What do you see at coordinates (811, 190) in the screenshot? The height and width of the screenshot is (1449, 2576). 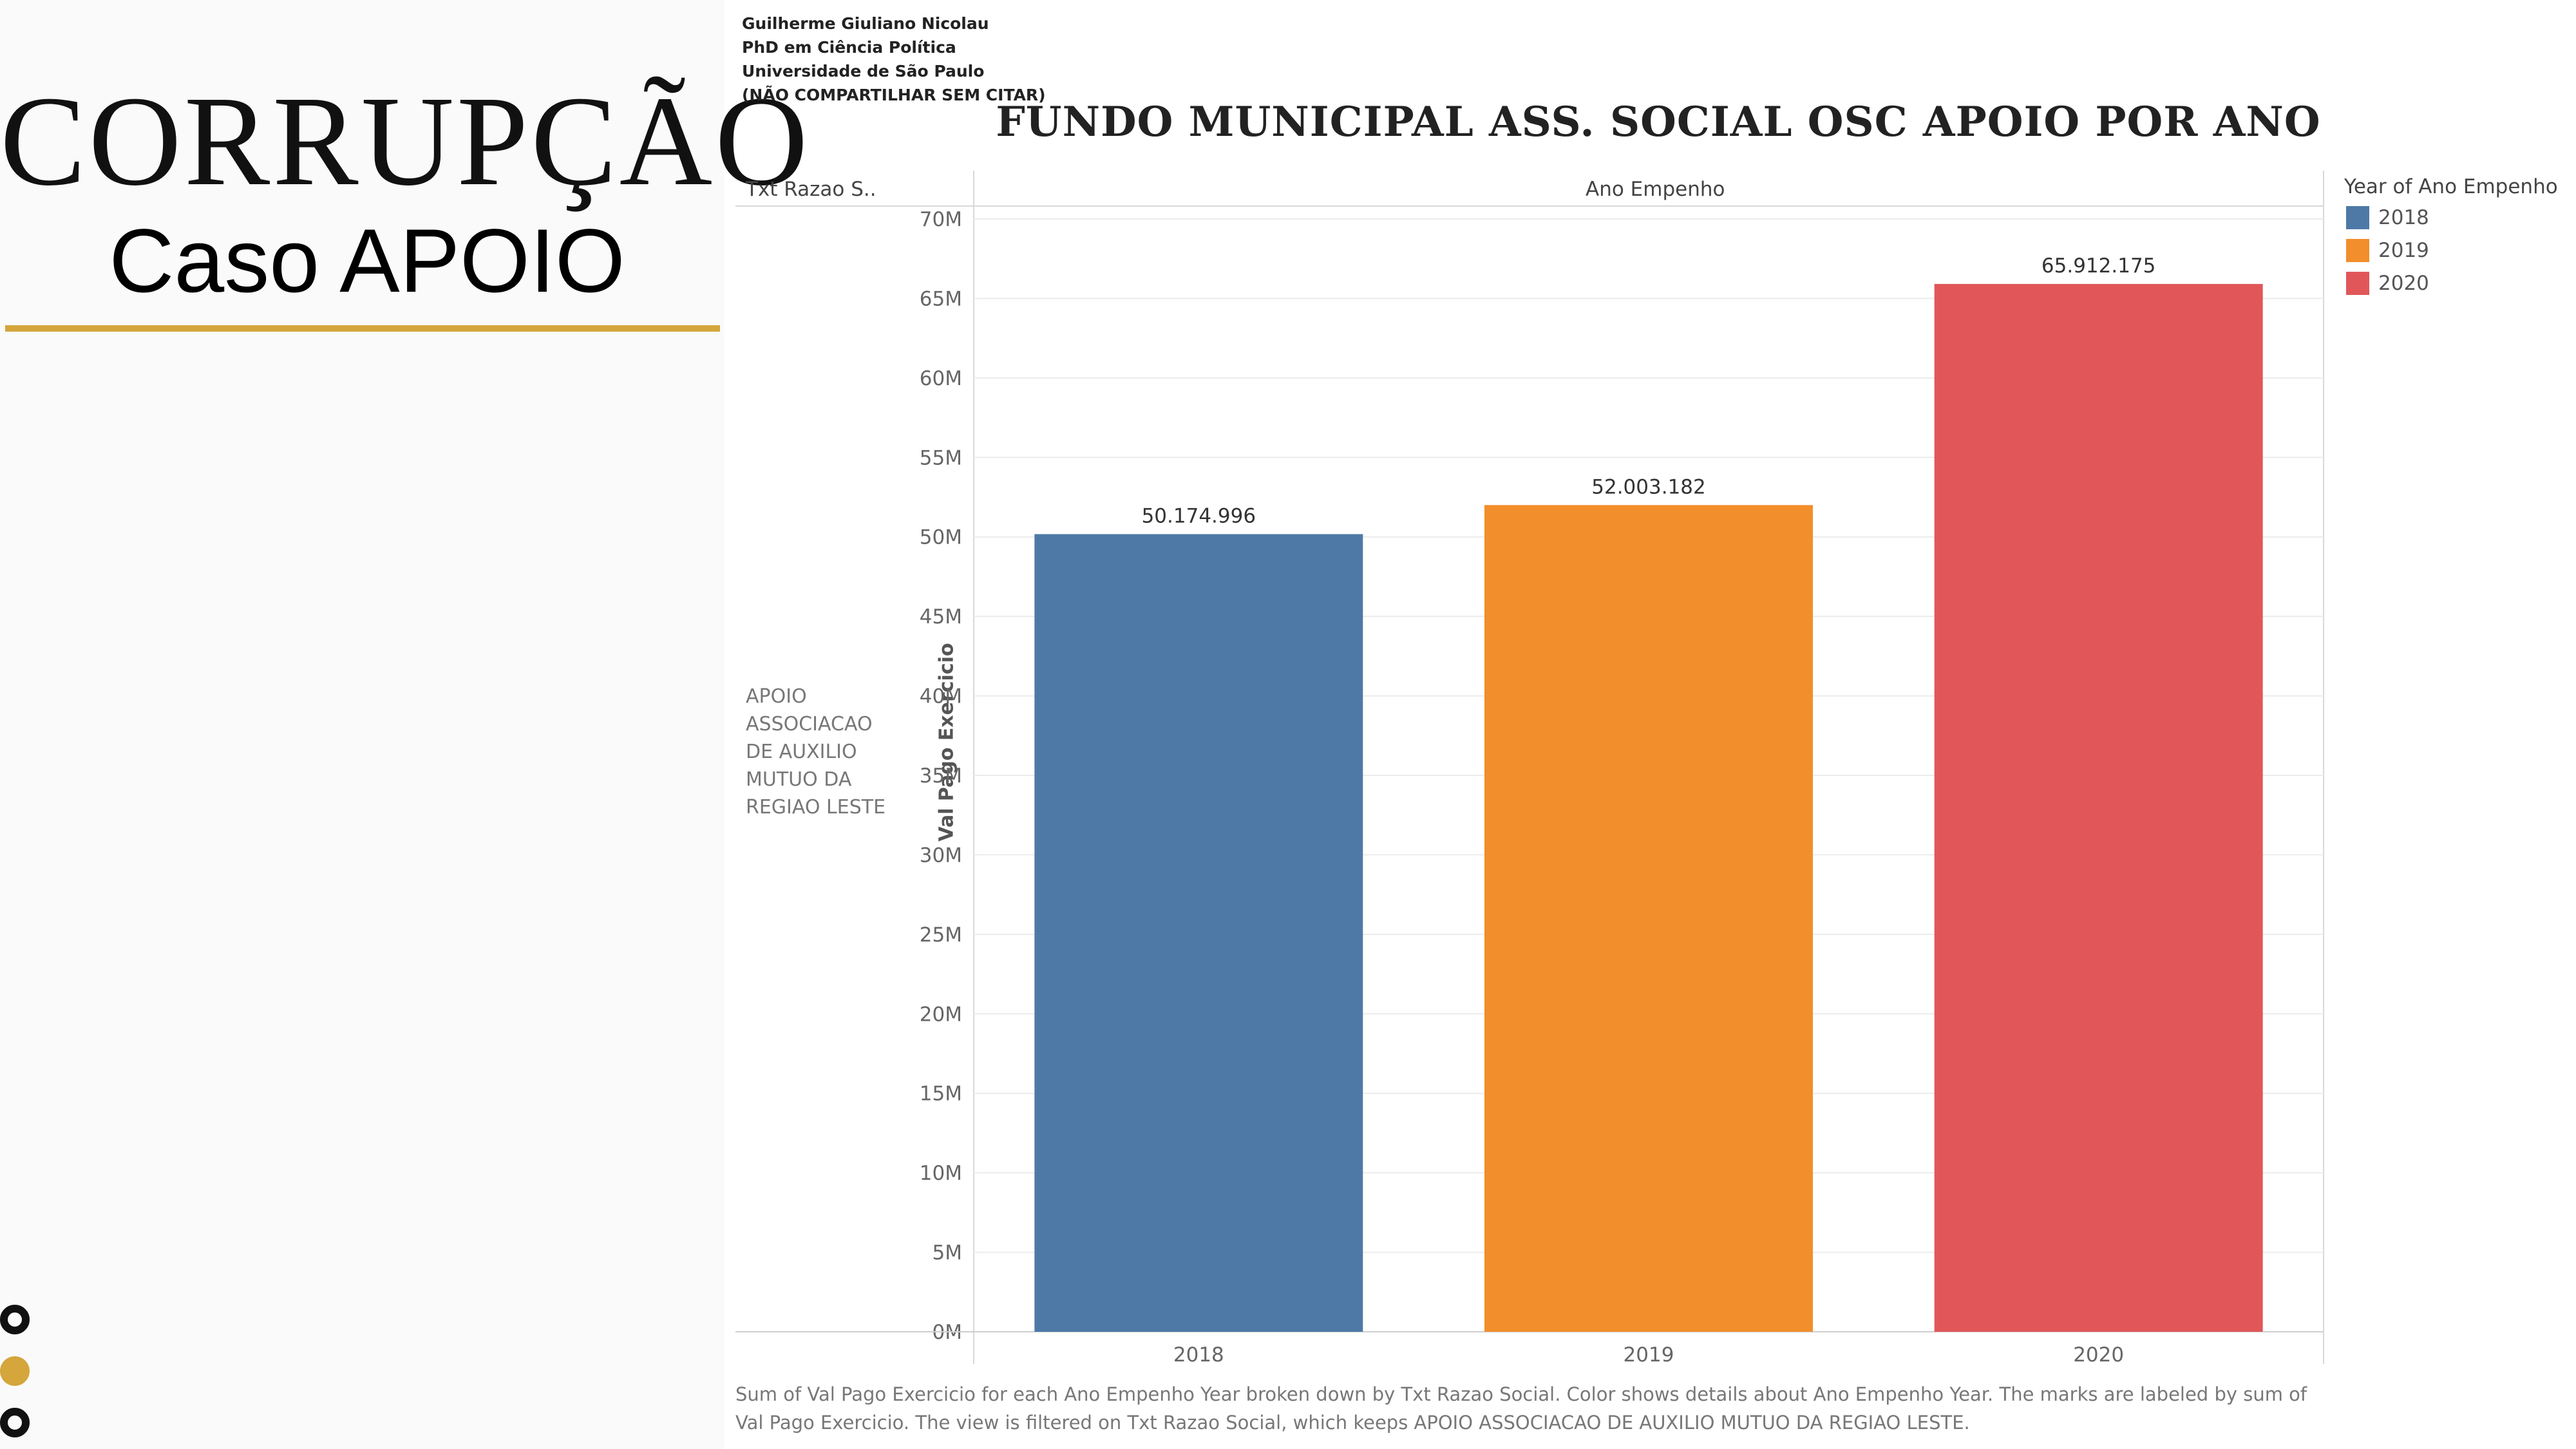 I see `row-header: Txt Razao S..` at bounding box center [811, 190].